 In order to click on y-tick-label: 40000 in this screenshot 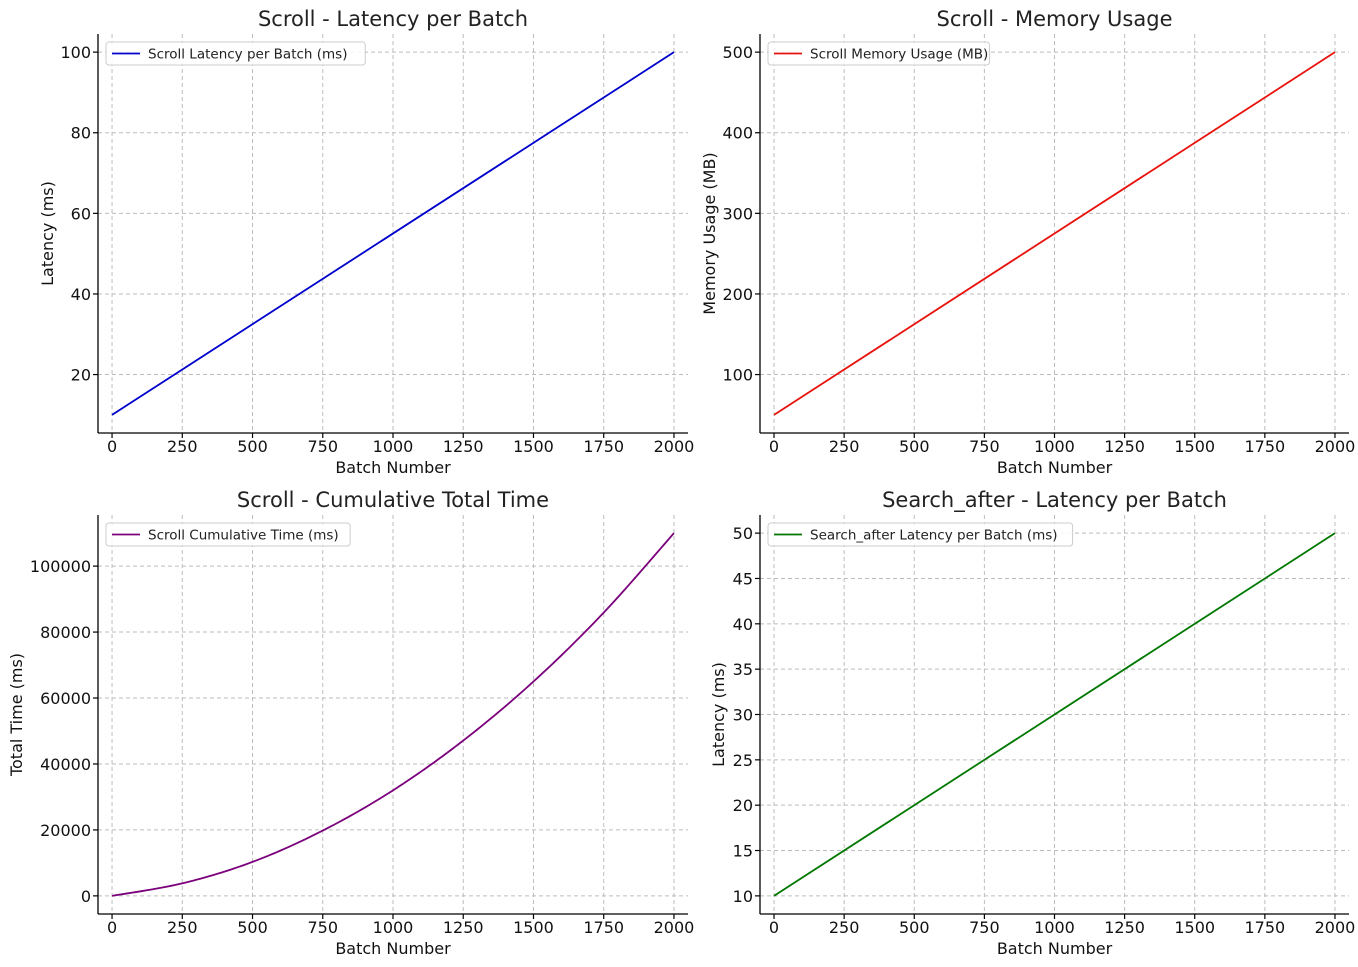, I will do `click(65, 764)`.